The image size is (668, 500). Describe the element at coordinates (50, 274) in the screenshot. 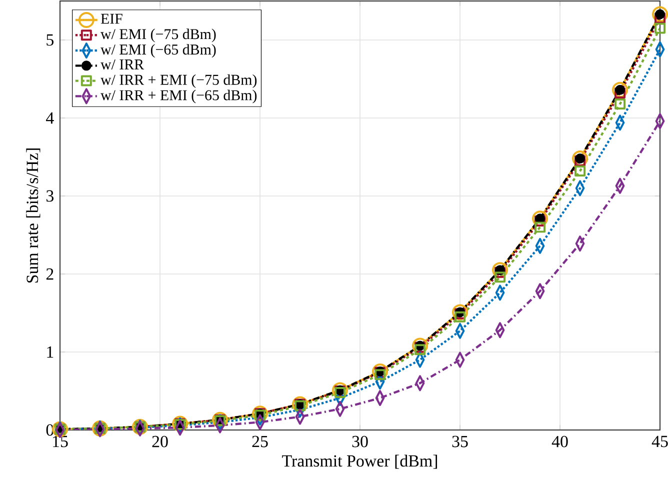

I see `y-tick-label: 2` at that location.